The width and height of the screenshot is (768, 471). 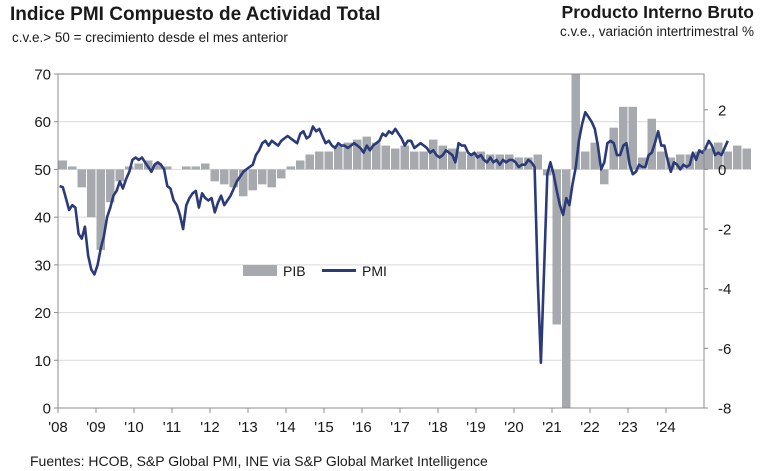 I want to click on x-tick-15: '23, so click(x=628, y=427).